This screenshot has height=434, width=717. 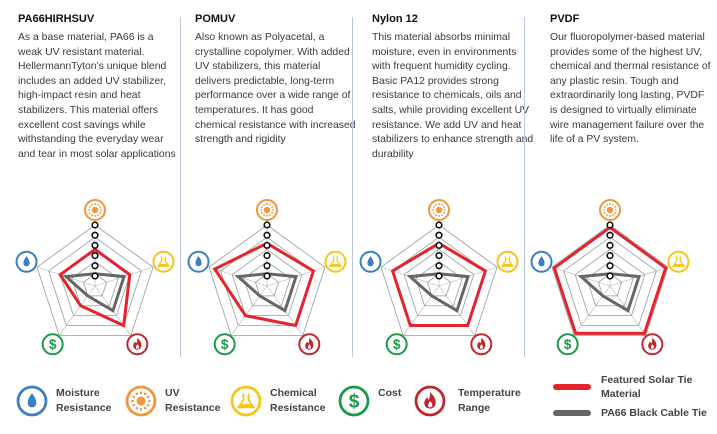 I want to click on legend-pa66-series: PA66 Black Cable Tie, so click(x=630, y=413).